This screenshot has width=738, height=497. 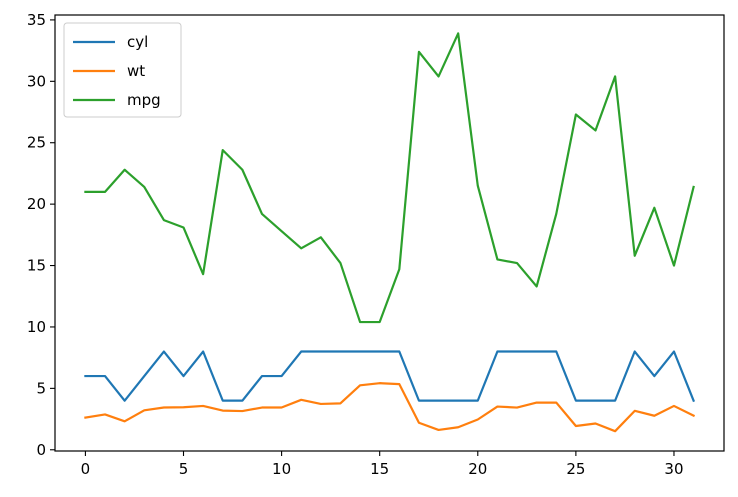 I want to click on x-tick-label: 20, so click(x=477, y=469).